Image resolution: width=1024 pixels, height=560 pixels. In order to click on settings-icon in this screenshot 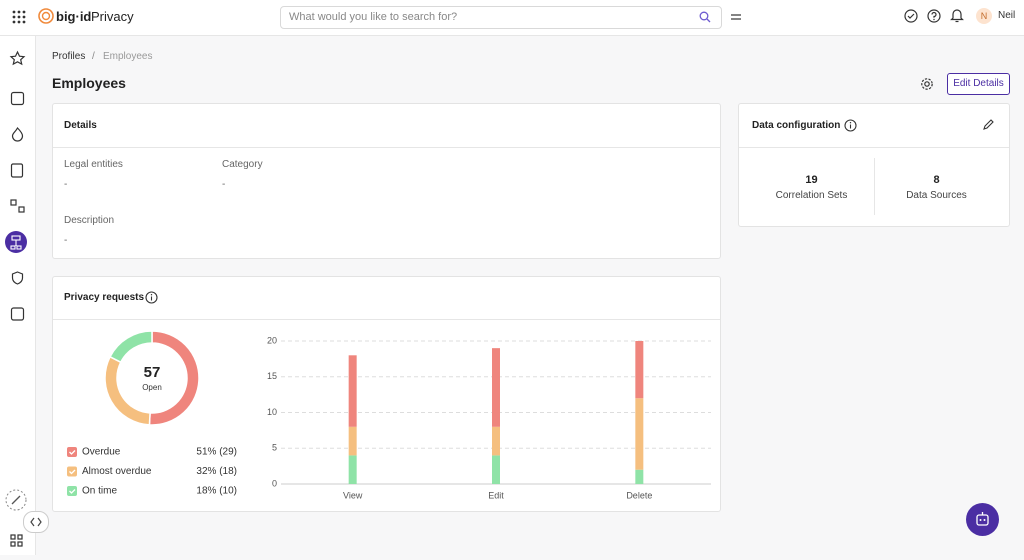, I will do `click(927, 84)`.